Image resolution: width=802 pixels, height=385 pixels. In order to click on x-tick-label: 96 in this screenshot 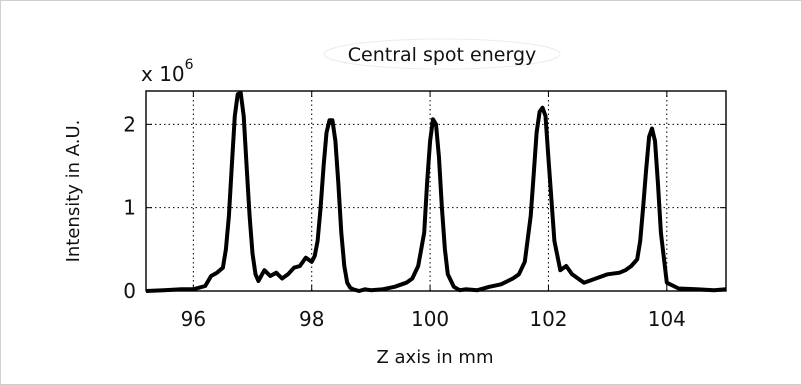, I will do `click(193, 319)`.